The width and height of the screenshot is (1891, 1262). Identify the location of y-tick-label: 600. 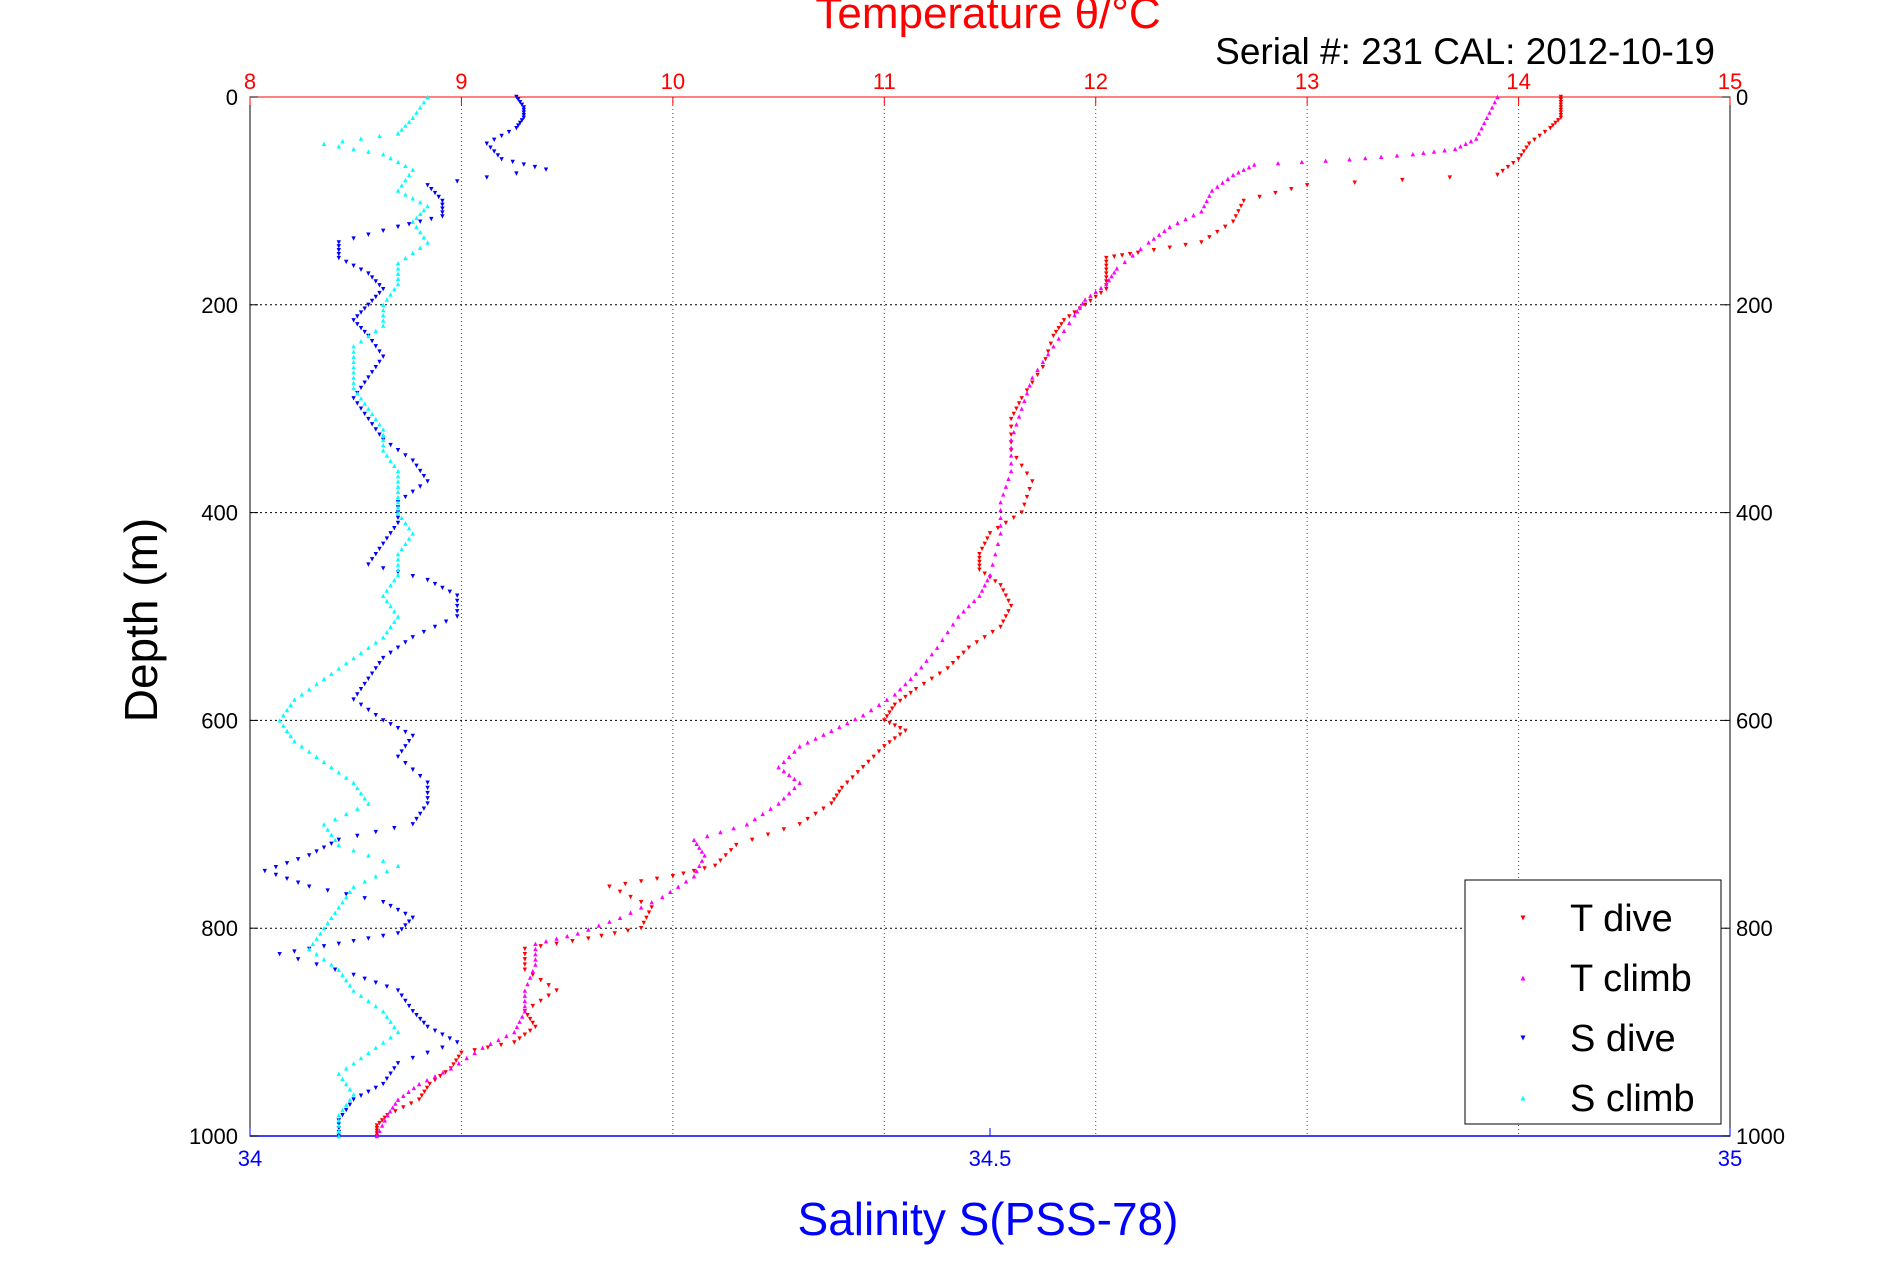
(219, 720).